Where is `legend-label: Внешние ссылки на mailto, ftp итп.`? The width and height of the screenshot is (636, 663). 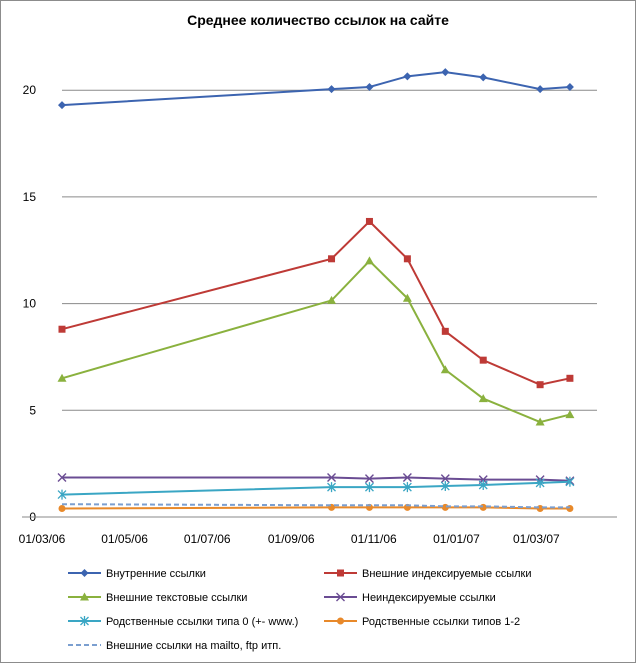
legend-label: Внешние ссылки на mailto, ftp итп. is located at coordinates (193, 646).